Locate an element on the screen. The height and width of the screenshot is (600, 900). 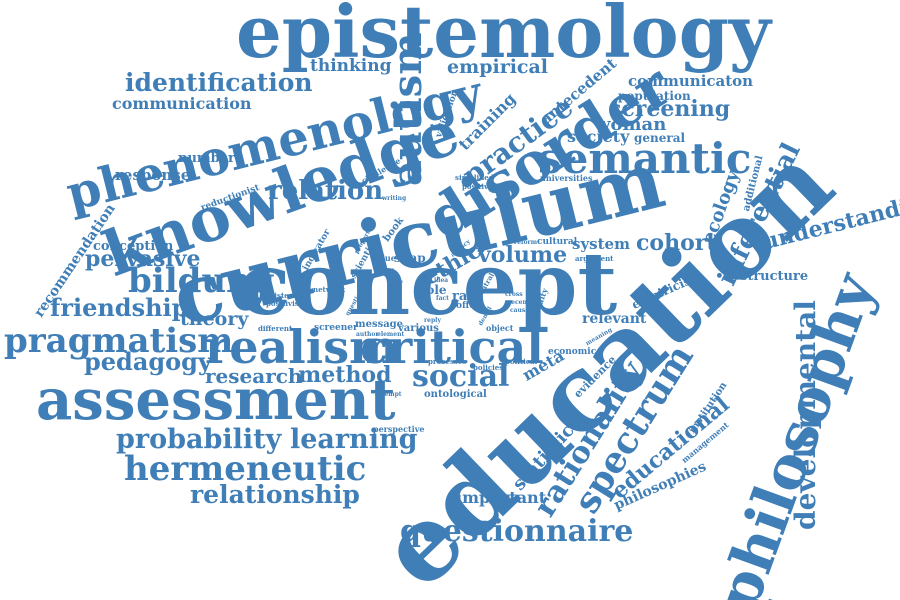
word-snap: snap is located at coordinates (410, 258).